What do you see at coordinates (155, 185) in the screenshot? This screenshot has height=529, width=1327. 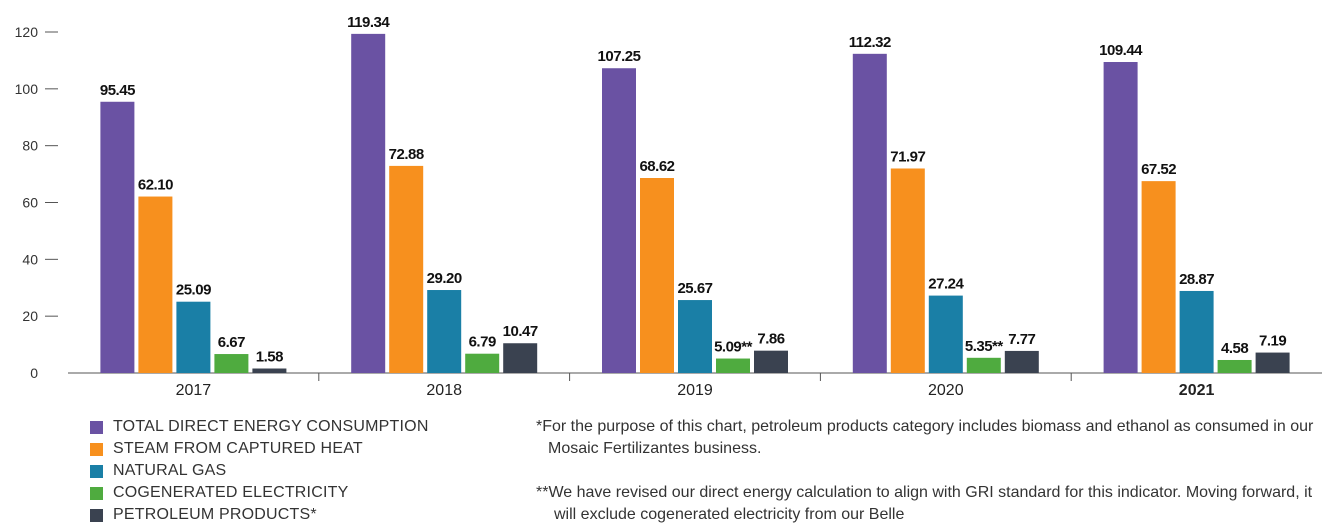 I see `data-label: 62.10` at bounding box center [155, 185].